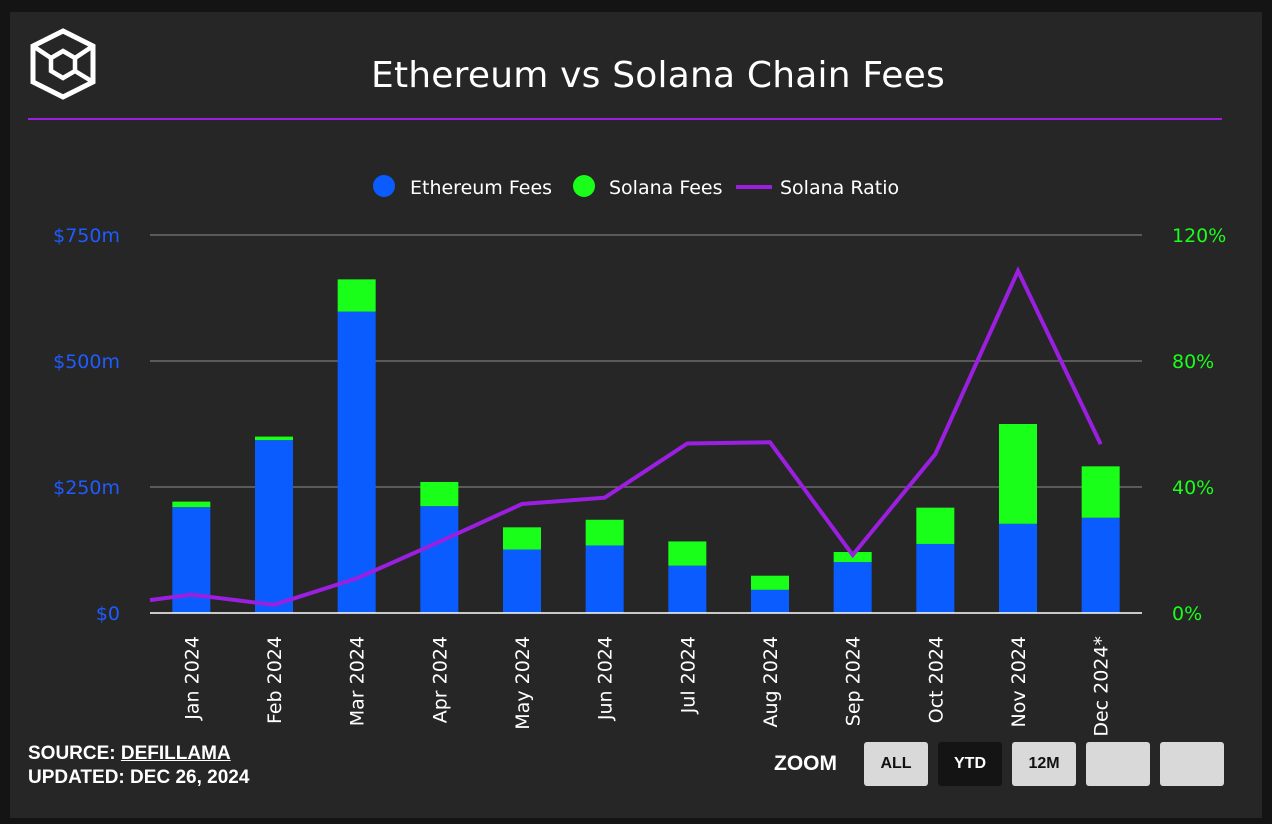  I want to click on y-right-tick-label: 40%, so click(1193, 488).